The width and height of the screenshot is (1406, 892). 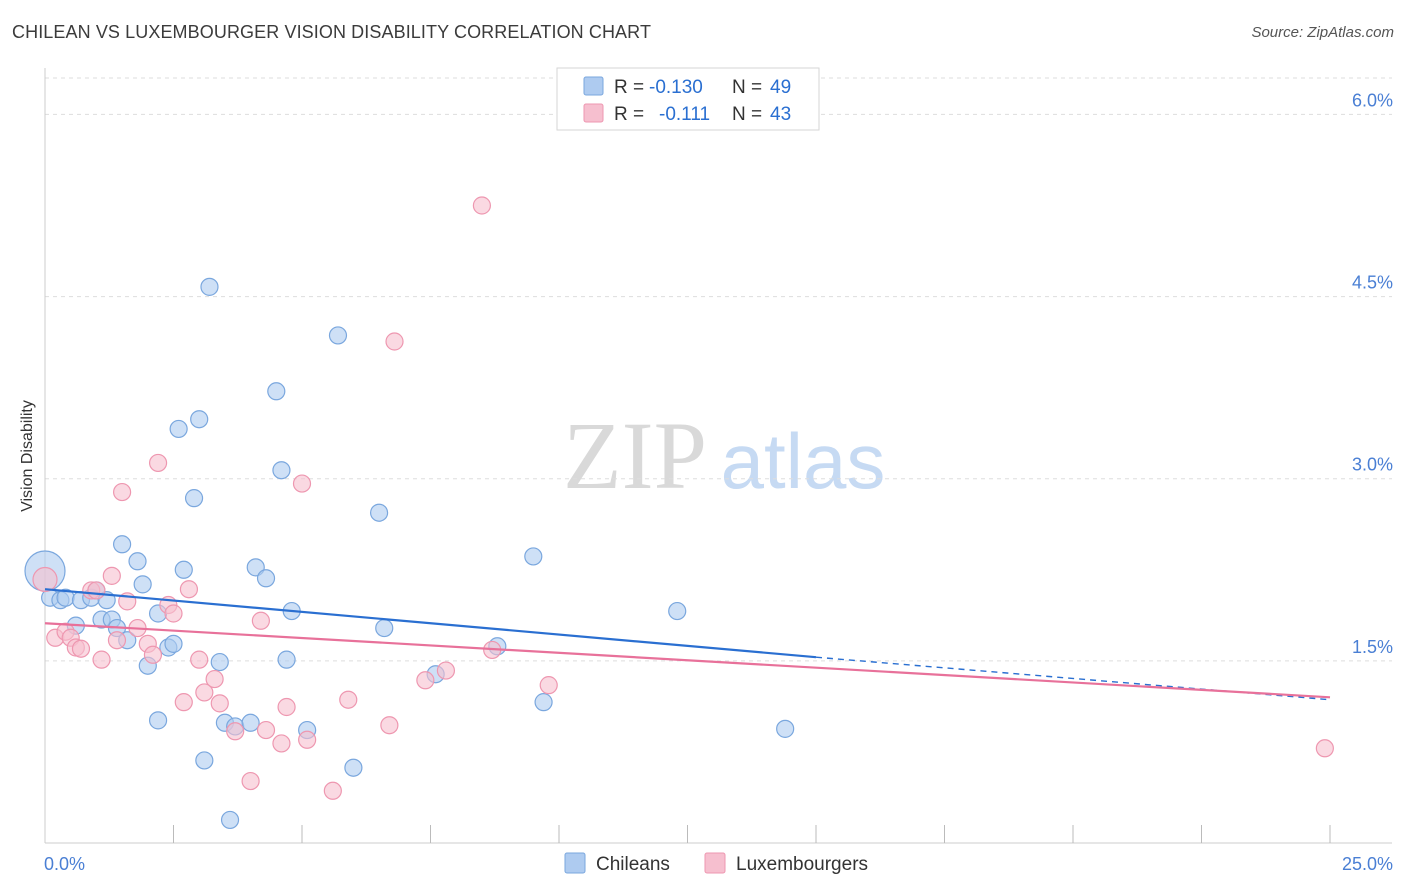 What do you see at coordinates (780, 114) in the screenshot?
I see `legend-lux-n-value: 43` at bounding box center [780, 114].